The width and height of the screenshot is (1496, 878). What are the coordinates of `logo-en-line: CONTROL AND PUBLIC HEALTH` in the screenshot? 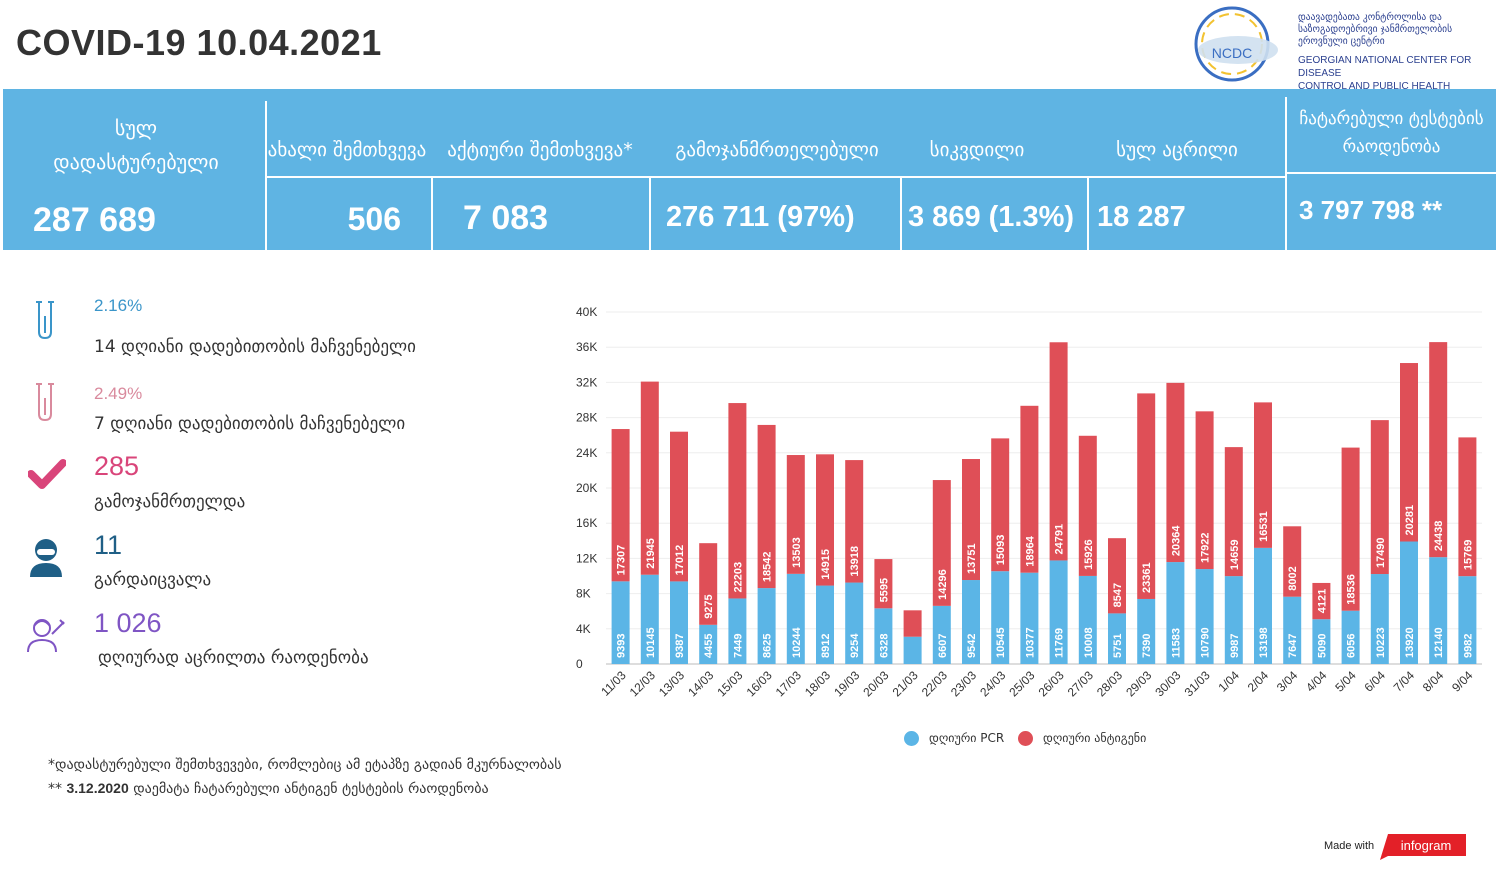 It's located at (1374, 86).